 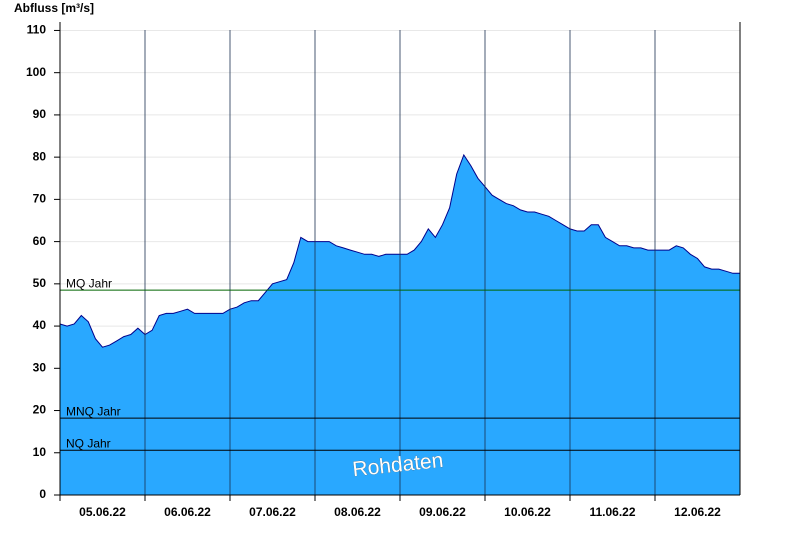 What do you see at coordinates (527, 512) in the screenshot?
I see `x-tick-label: 10.06.22` at bounding box center [527, 512].